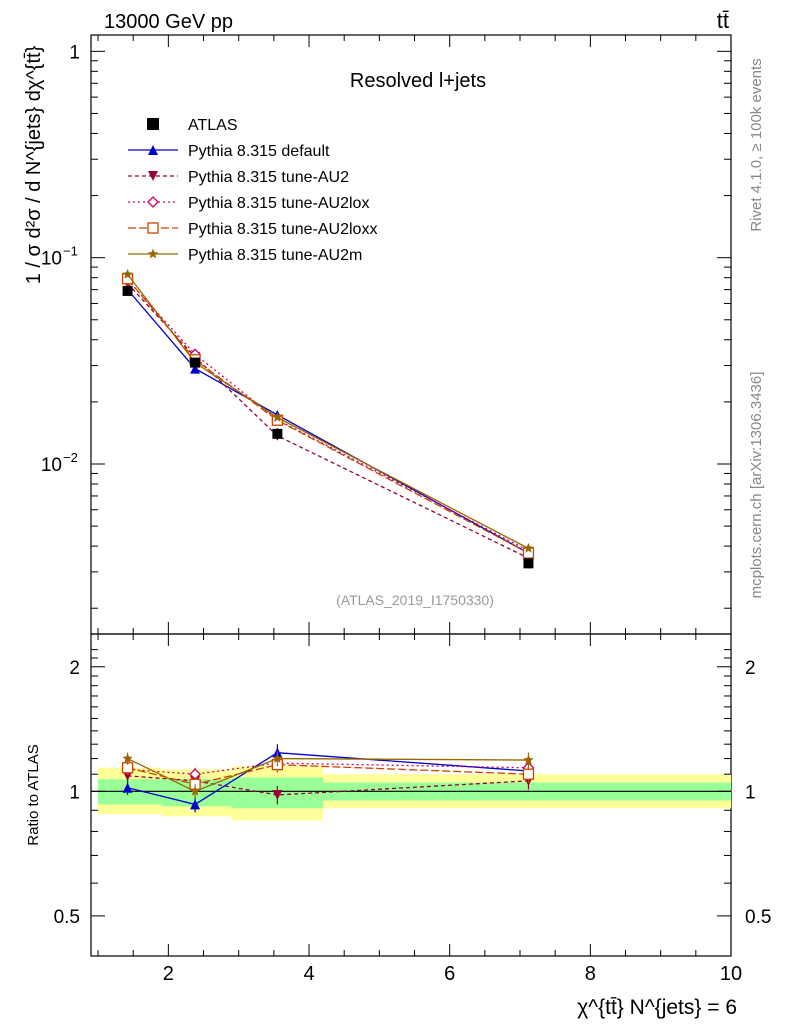 This screenshot has height=1024, width=786. What do you see at coordinates (657, 1007) in the screenshot?
I see `x-axis-label: χ^{tt̄} N^{jets} = 6` at bounding box center [657, 1007].